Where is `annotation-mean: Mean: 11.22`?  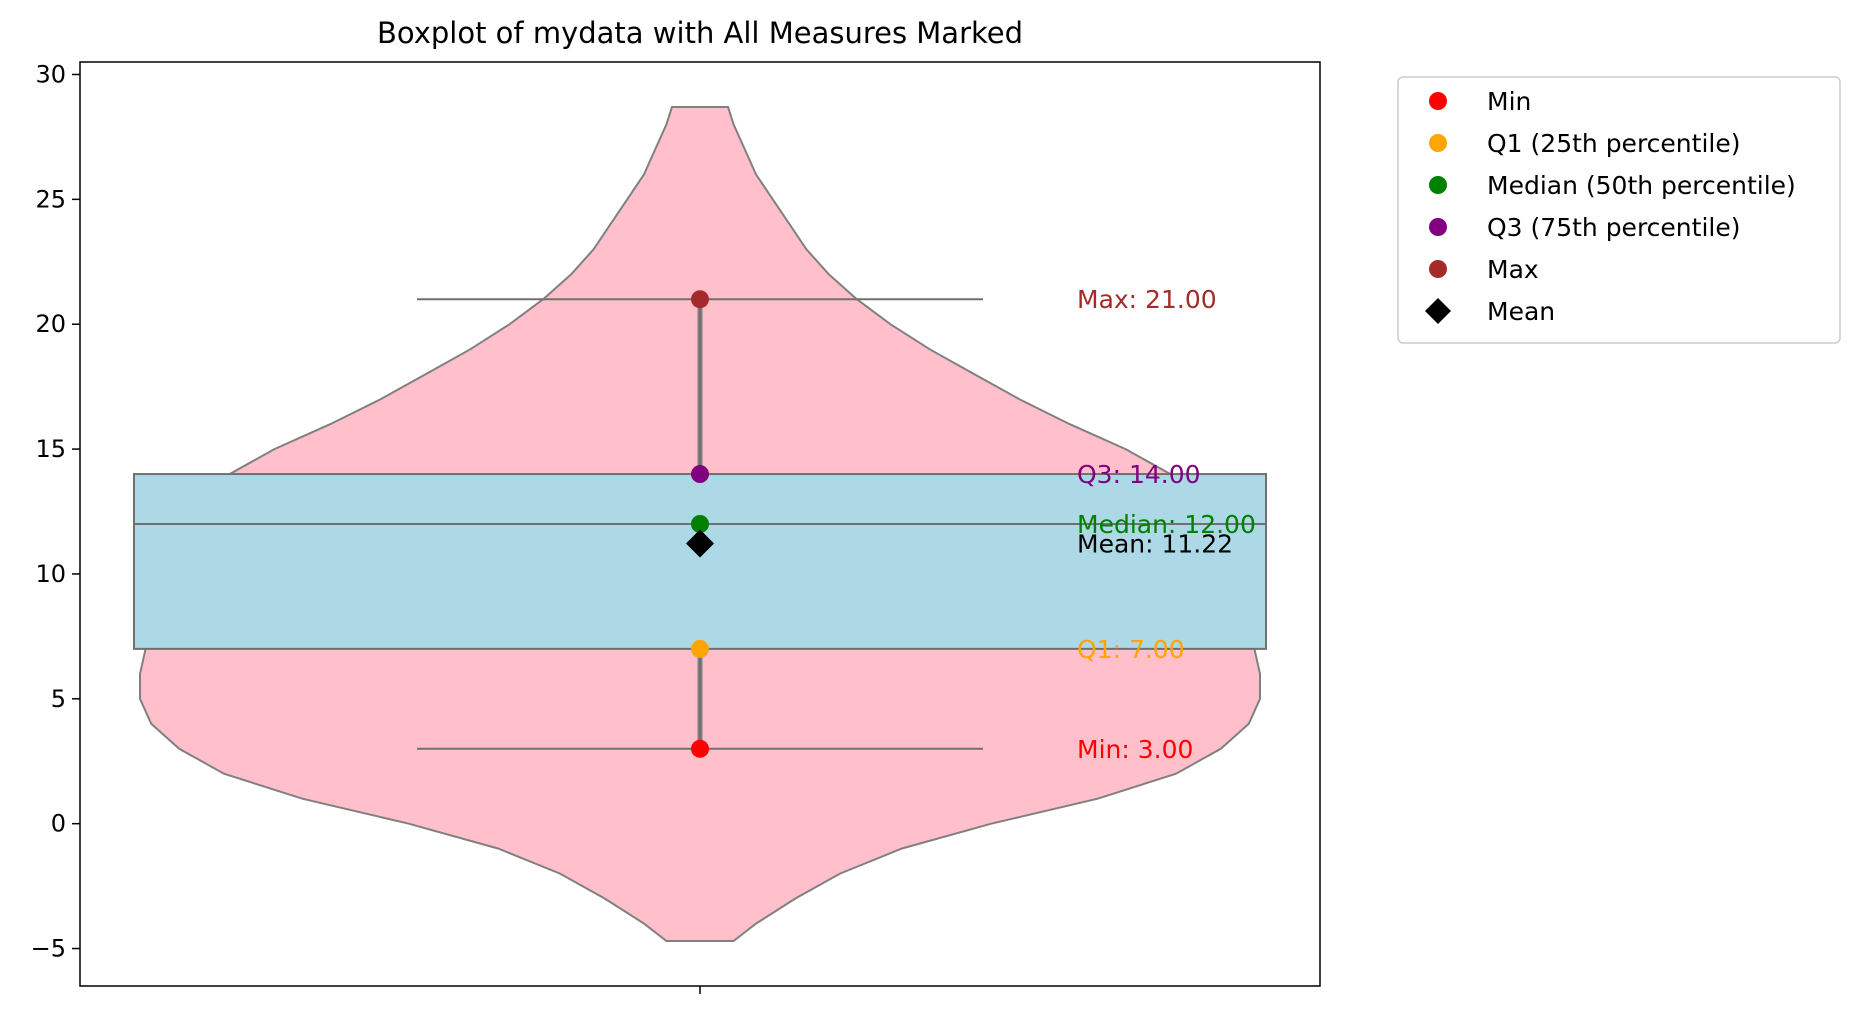 annotation-mean: Mean: 11.22 is located at coordinates (1155, 543).